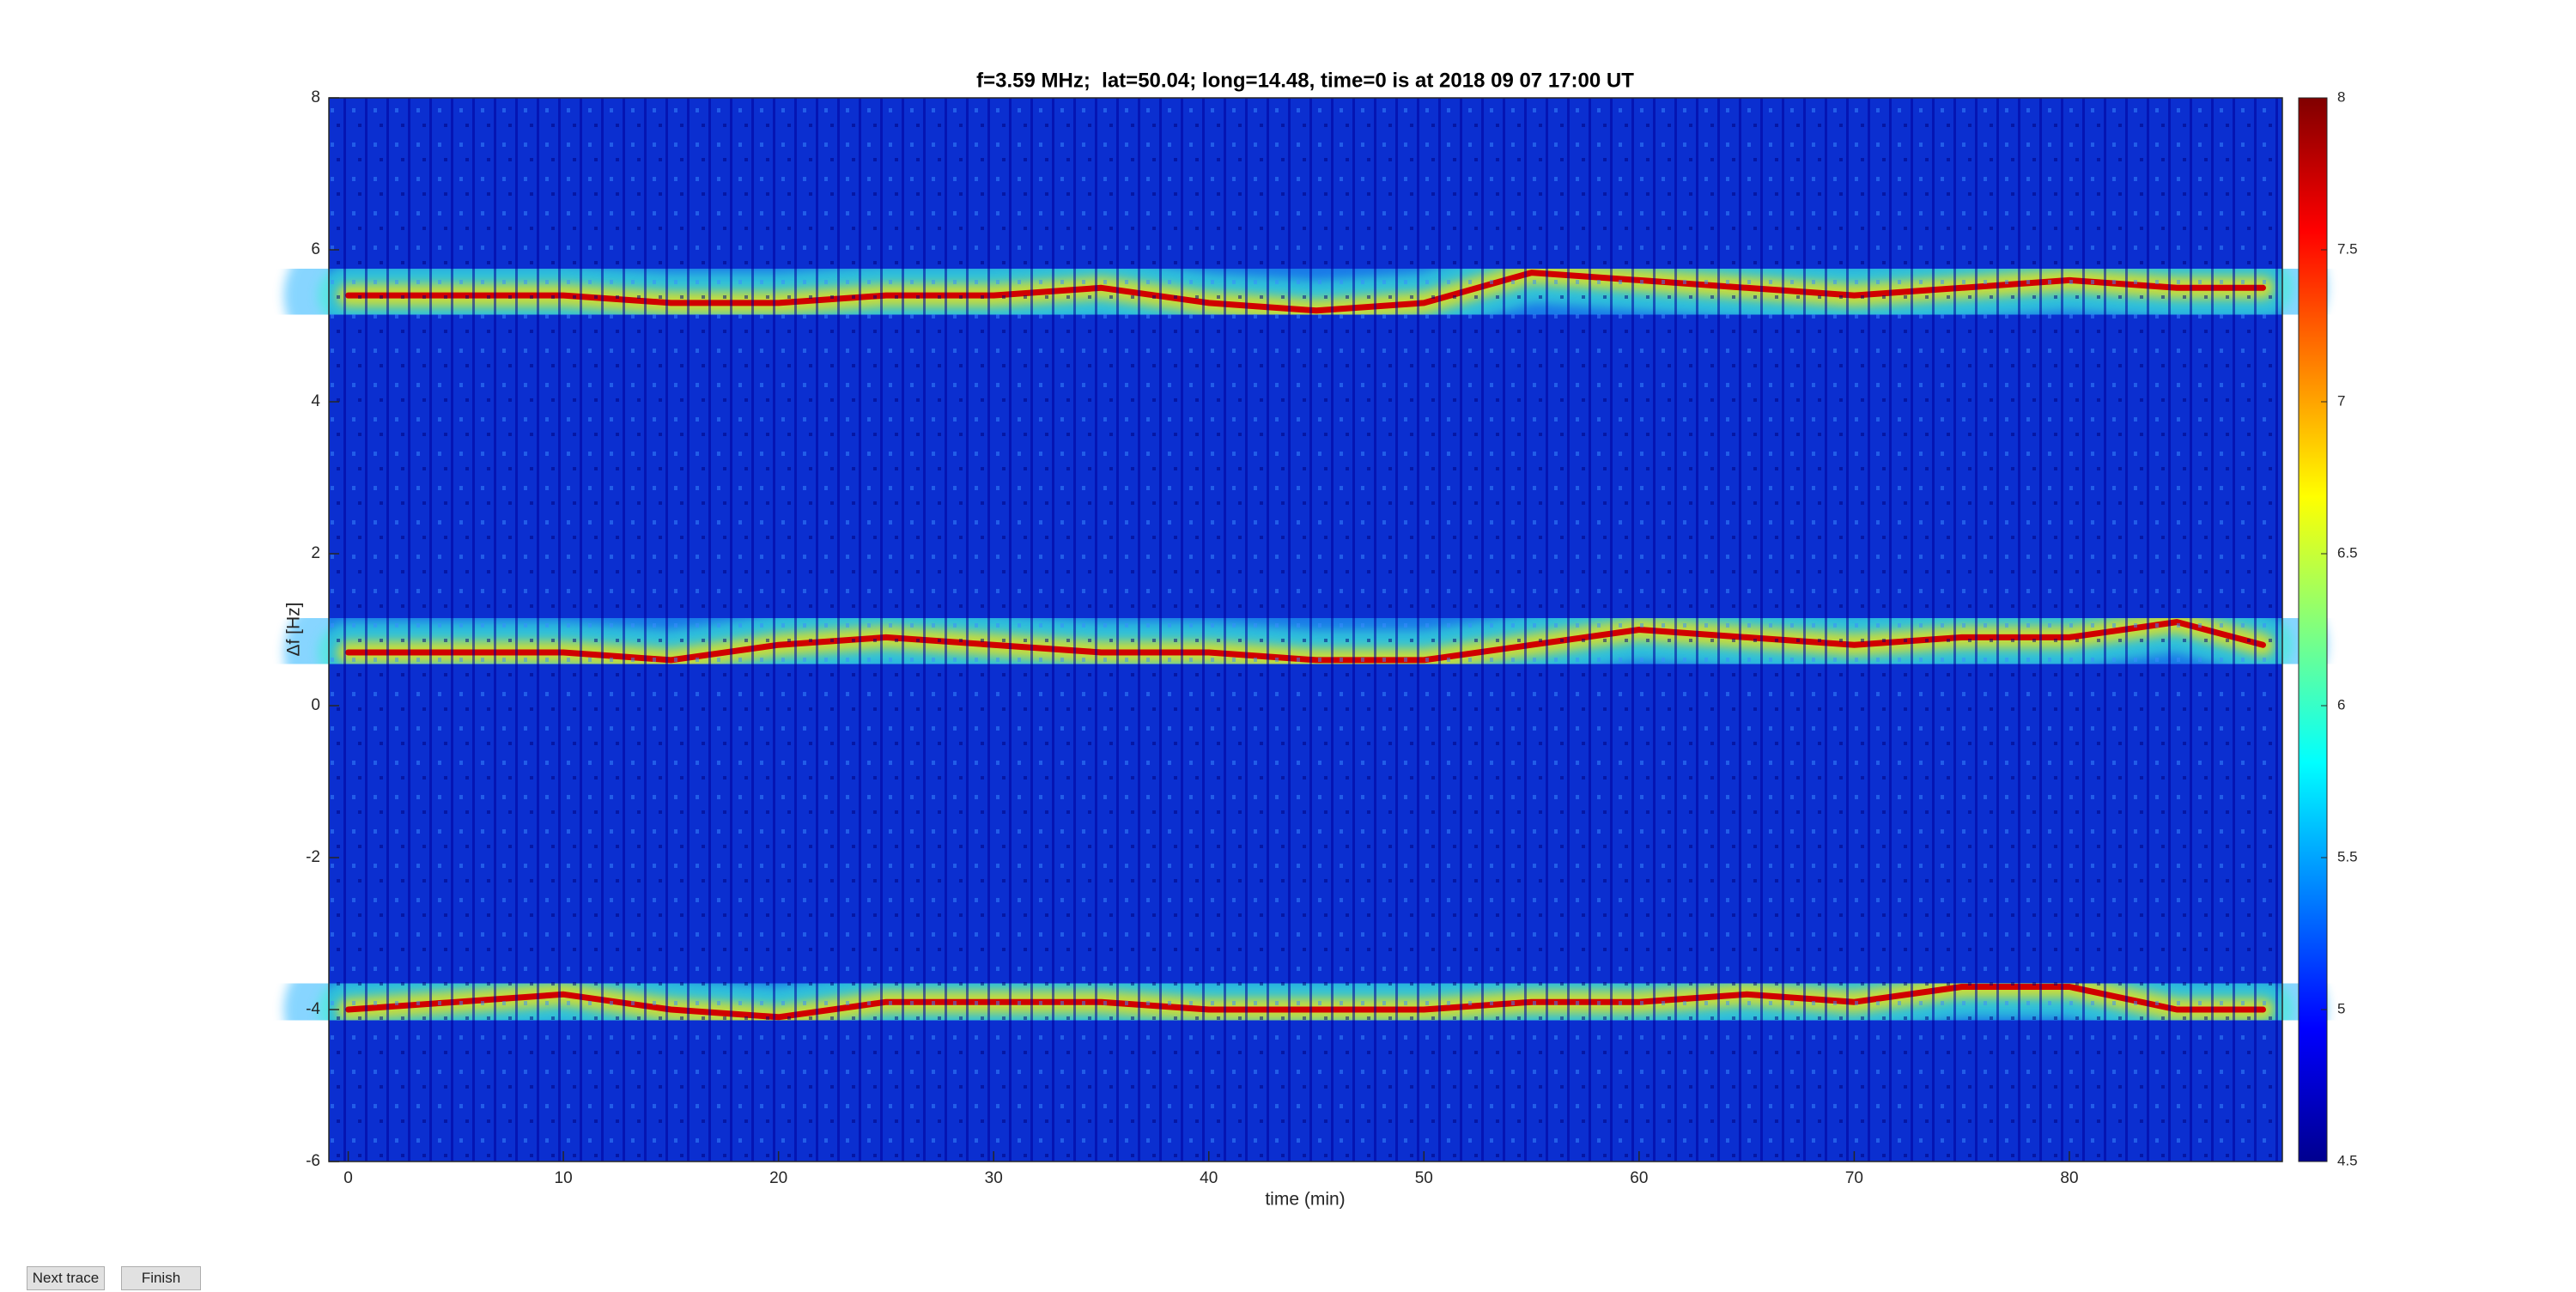 The image size is (2576, 1292). I want to click on next-trace-button: Next trace, so click(66, 1278).